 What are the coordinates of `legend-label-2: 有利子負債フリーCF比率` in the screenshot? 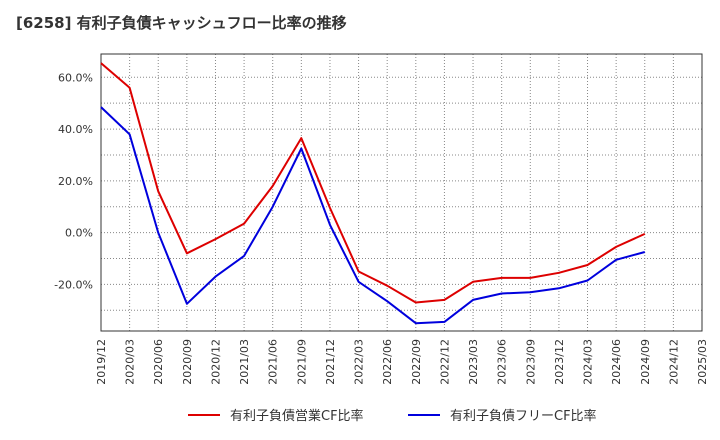 It's located at (523, 416).